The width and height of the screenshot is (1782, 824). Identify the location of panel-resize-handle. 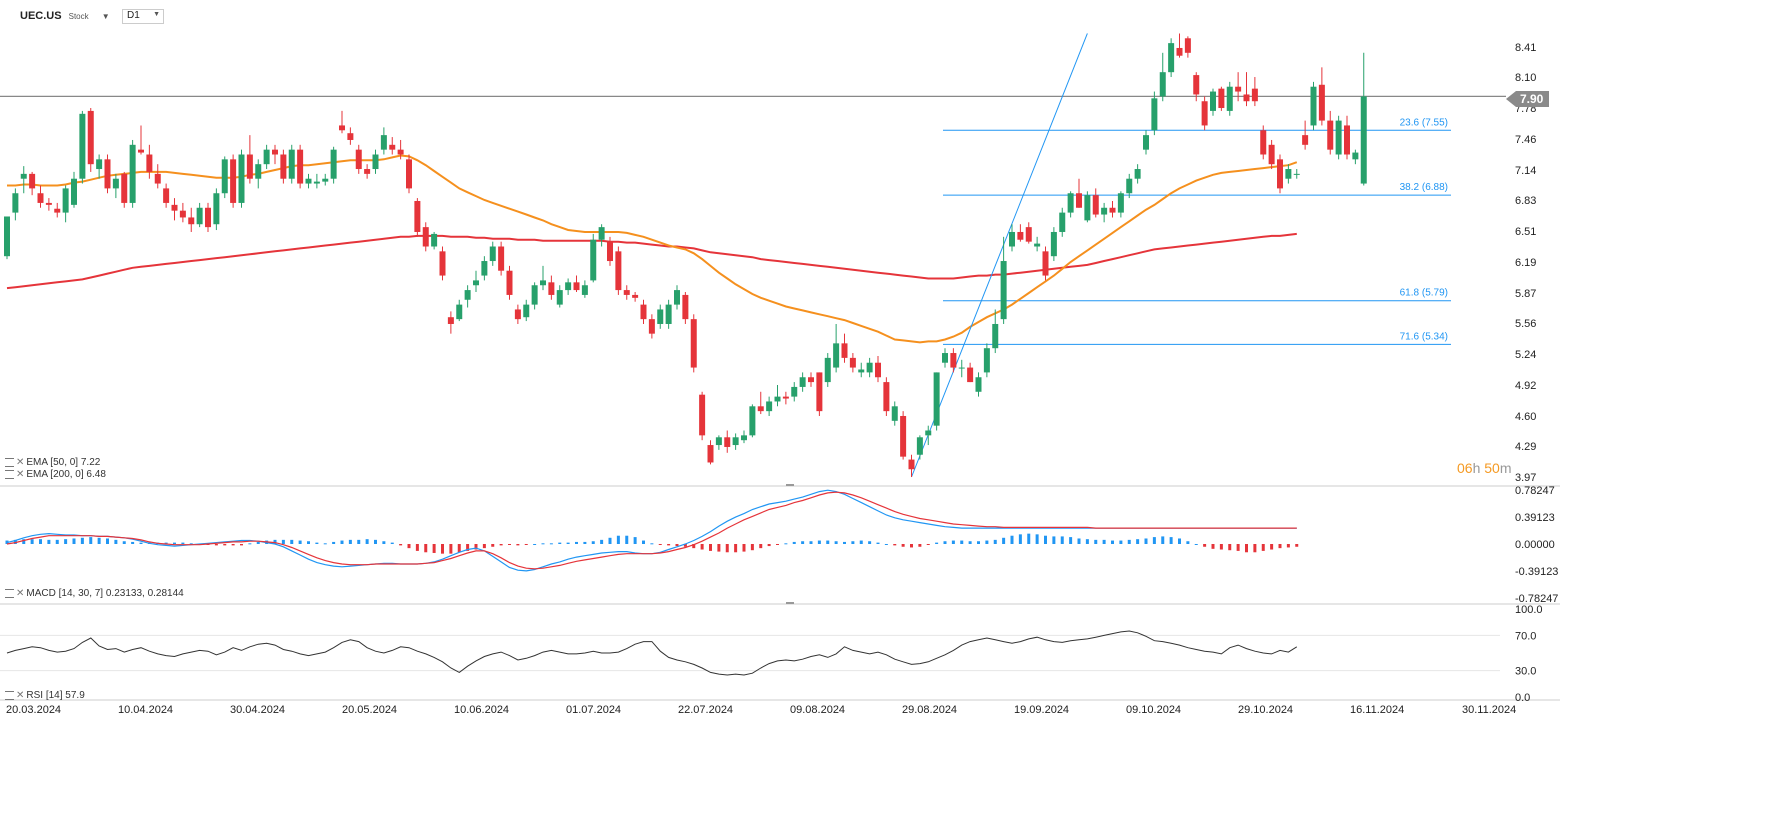
(790, 603).